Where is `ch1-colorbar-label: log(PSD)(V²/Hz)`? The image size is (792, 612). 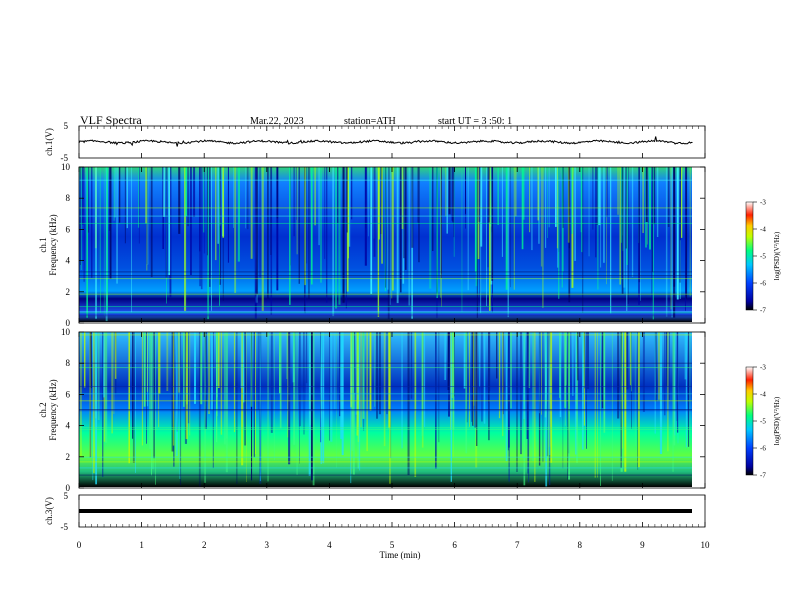
ch1-colorbar-label: log(PSD)(V²/Hz) is located at coordinates (777, 255).